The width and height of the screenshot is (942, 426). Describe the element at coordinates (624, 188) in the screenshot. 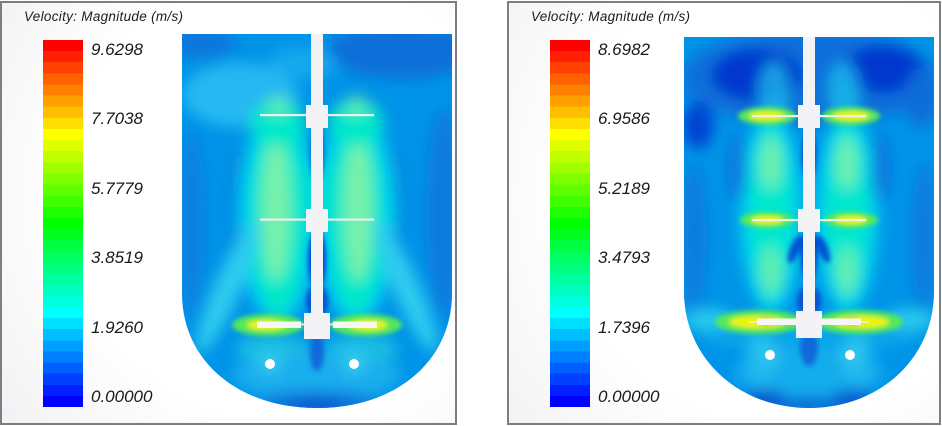

I see `colorbar-tick-label: 5.2189` at that location.